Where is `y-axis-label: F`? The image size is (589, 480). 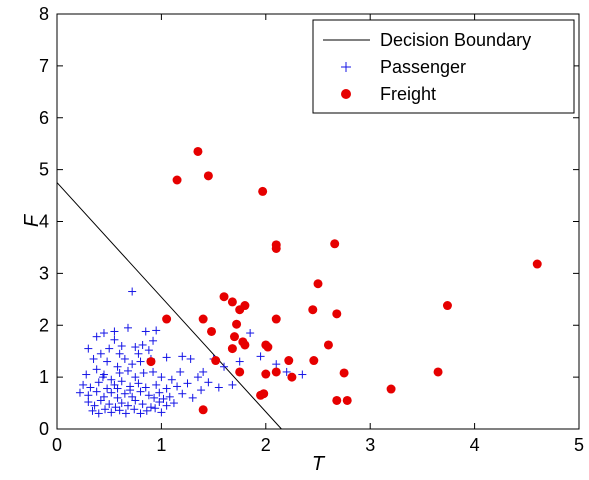 y-axis-label: F is located at coordinates (32, 220).